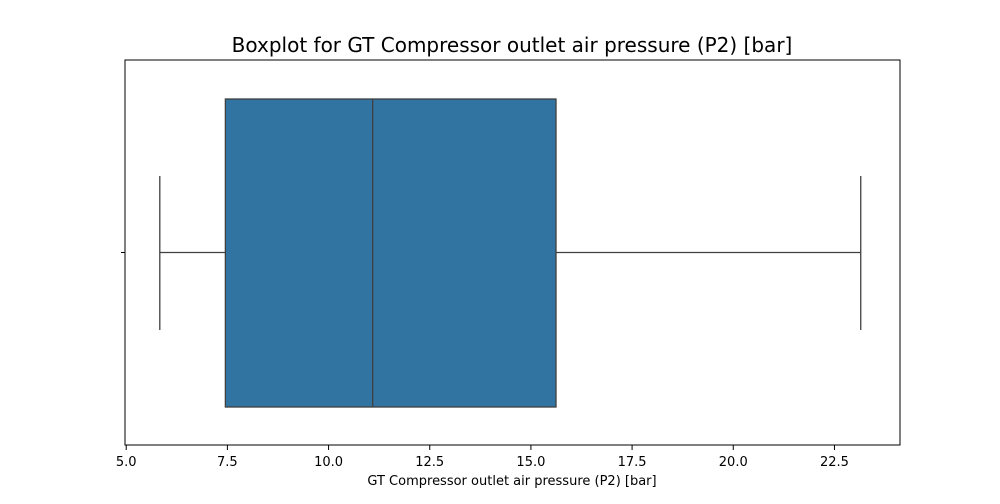 This screenshot has height=504, width=1000. Describe the element at coordinates (733, 462) in the screenshot. I see `x-tick-label: 20.0` at that location.